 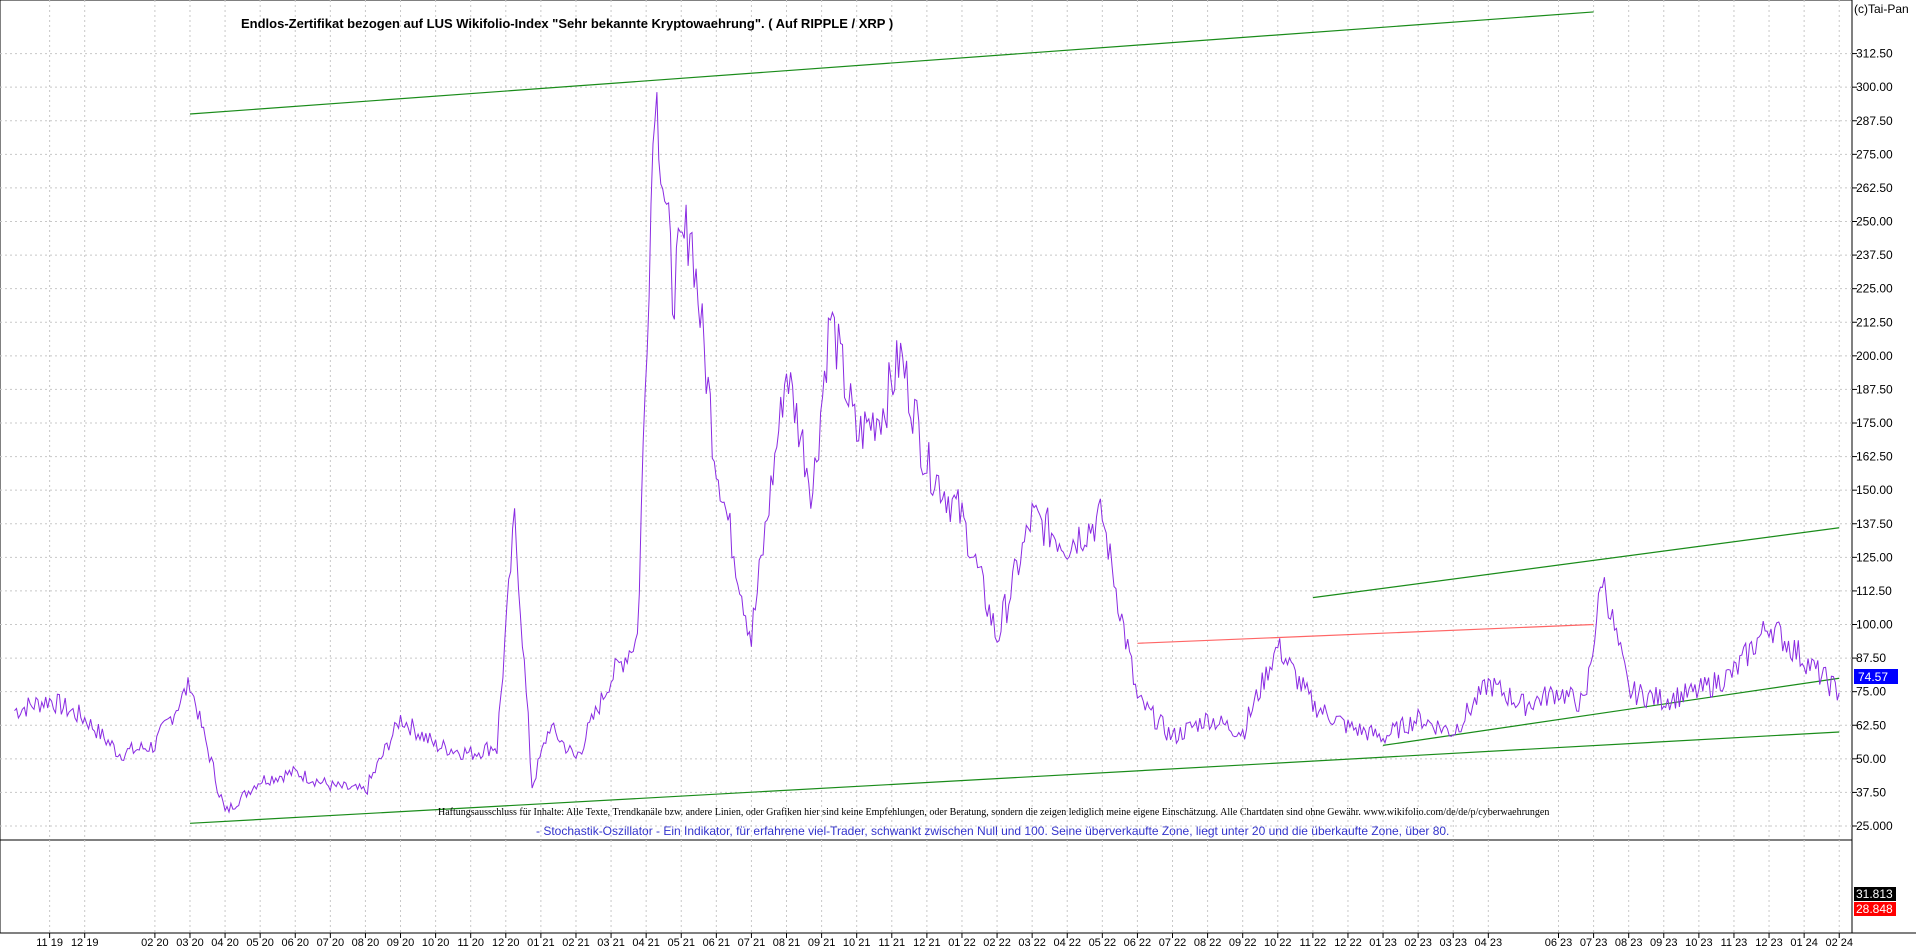 What do you see at coordinates (1769, 942) in the screenshot?
I see `x-tick-label: 12 23` at bounding box center [1769, 942].